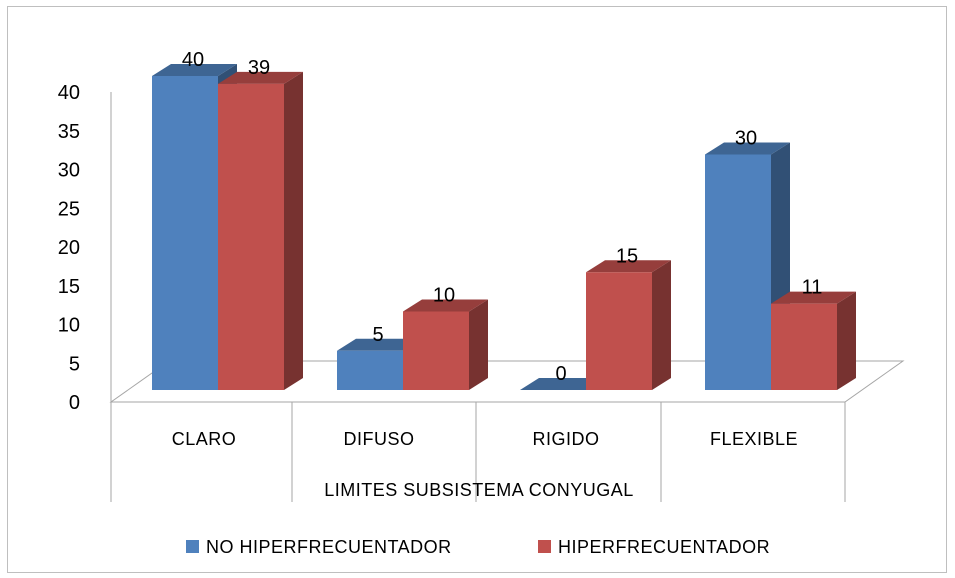 This screenshot has width=955, height=578. Describe the element at coordinates (69, 326) in the screenshot. I see `y-tick-label: 10` at that location.